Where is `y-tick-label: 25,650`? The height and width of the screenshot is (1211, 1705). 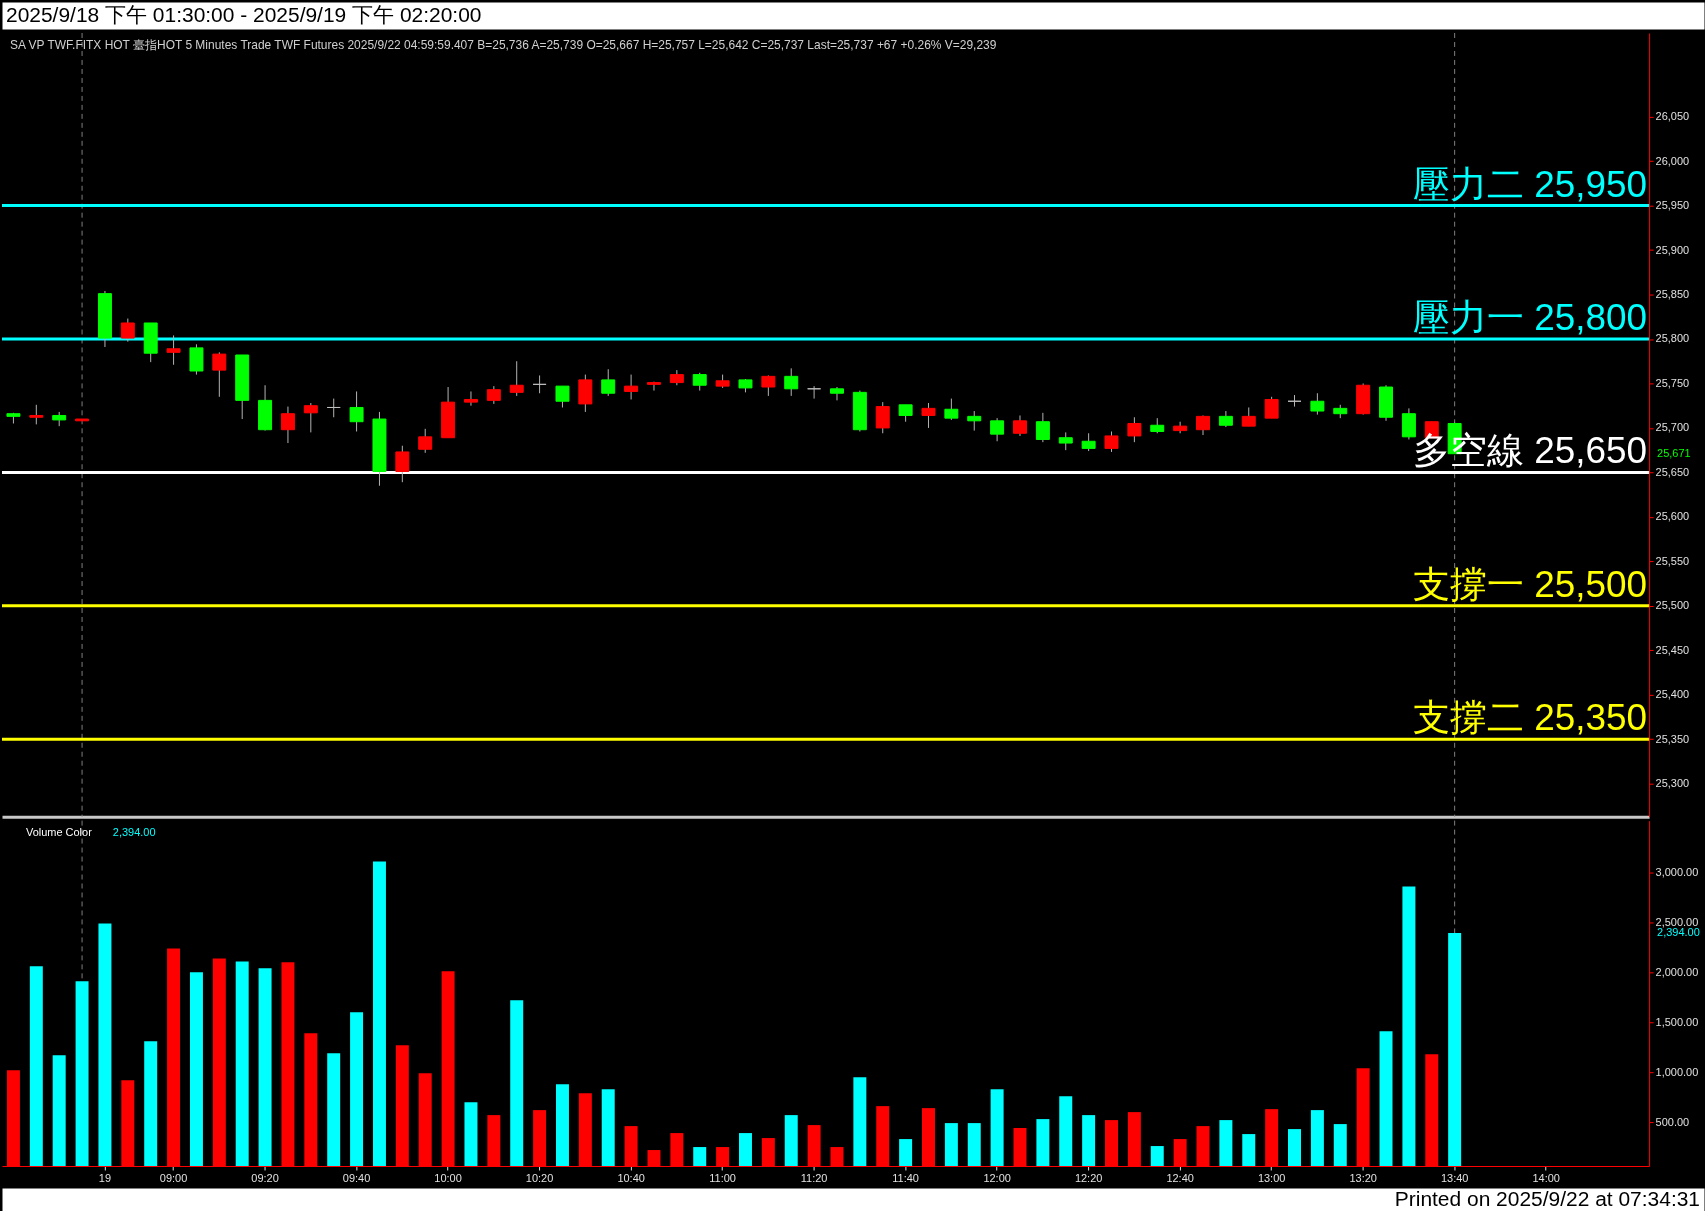 y-tick-label: 25,650 is located at coordinates (1672, 471).